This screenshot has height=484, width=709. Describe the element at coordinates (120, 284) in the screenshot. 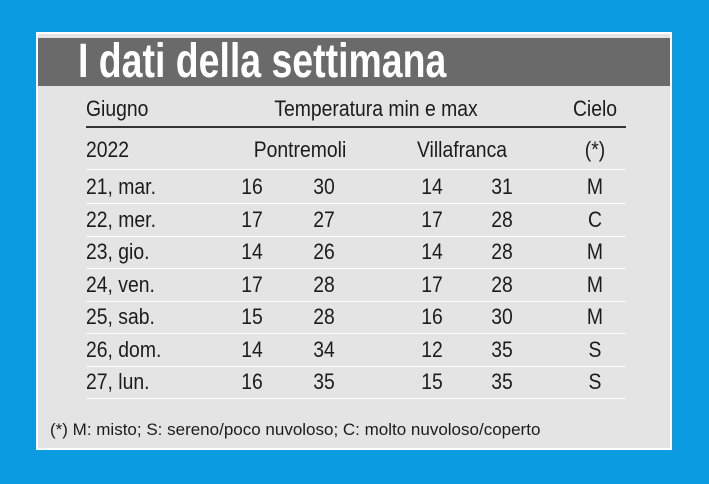

I see `date-cell: 24, ven.` at that location.